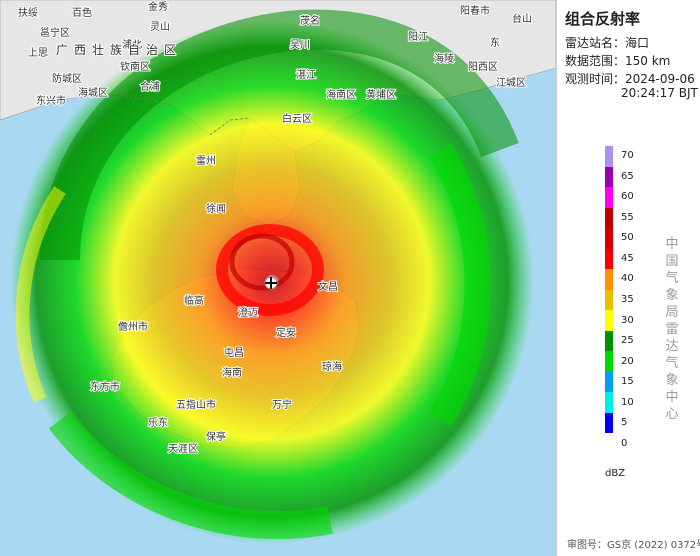  I want to click on label-chengmai: 澄迈, so click(248, 312).